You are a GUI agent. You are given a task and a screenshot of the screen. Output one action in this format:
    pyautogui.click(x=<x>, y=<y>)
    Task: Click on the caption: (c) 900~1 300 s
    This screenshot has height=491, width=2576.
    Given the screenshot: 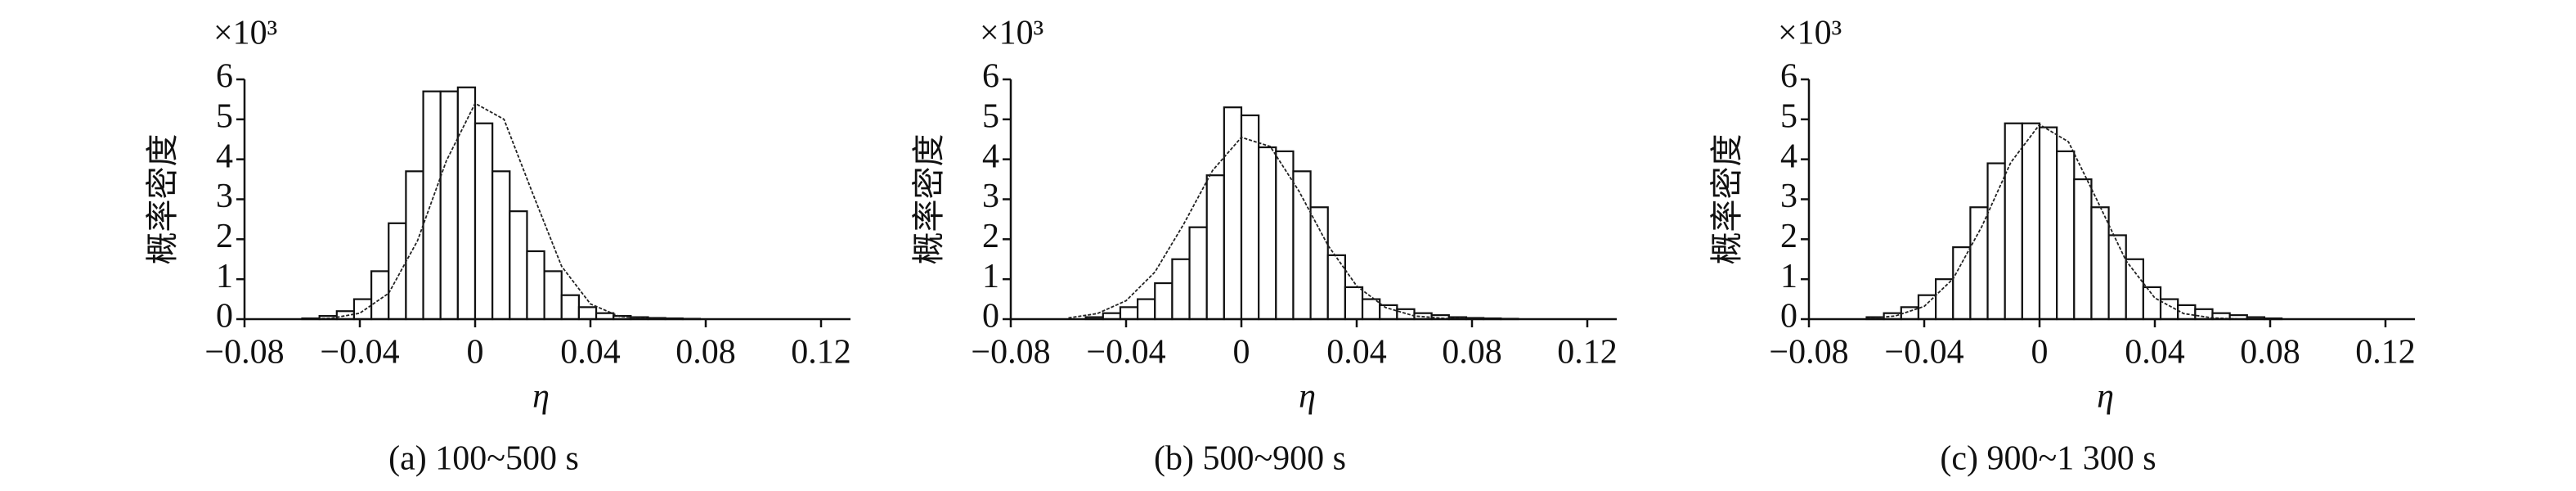 What is the action you would take?
    pyautogui.click(x=2048, y=459)
    